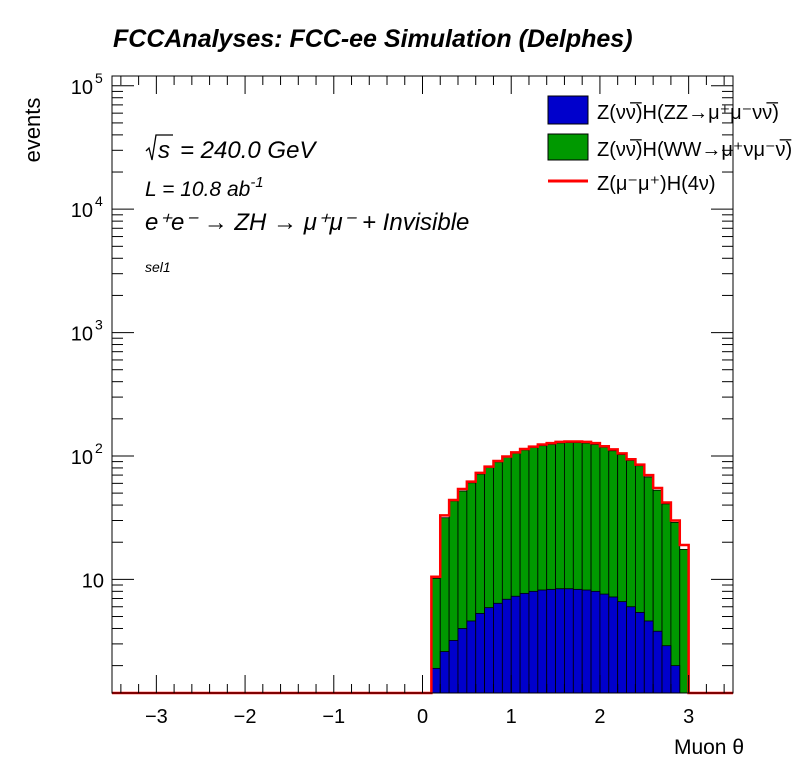 This screenshot has width=796, height=772. What do you see at coordinates (164, 150) in the screenshot?
I see `sqrt-s-variable: s` at bounding box center [164, 150].